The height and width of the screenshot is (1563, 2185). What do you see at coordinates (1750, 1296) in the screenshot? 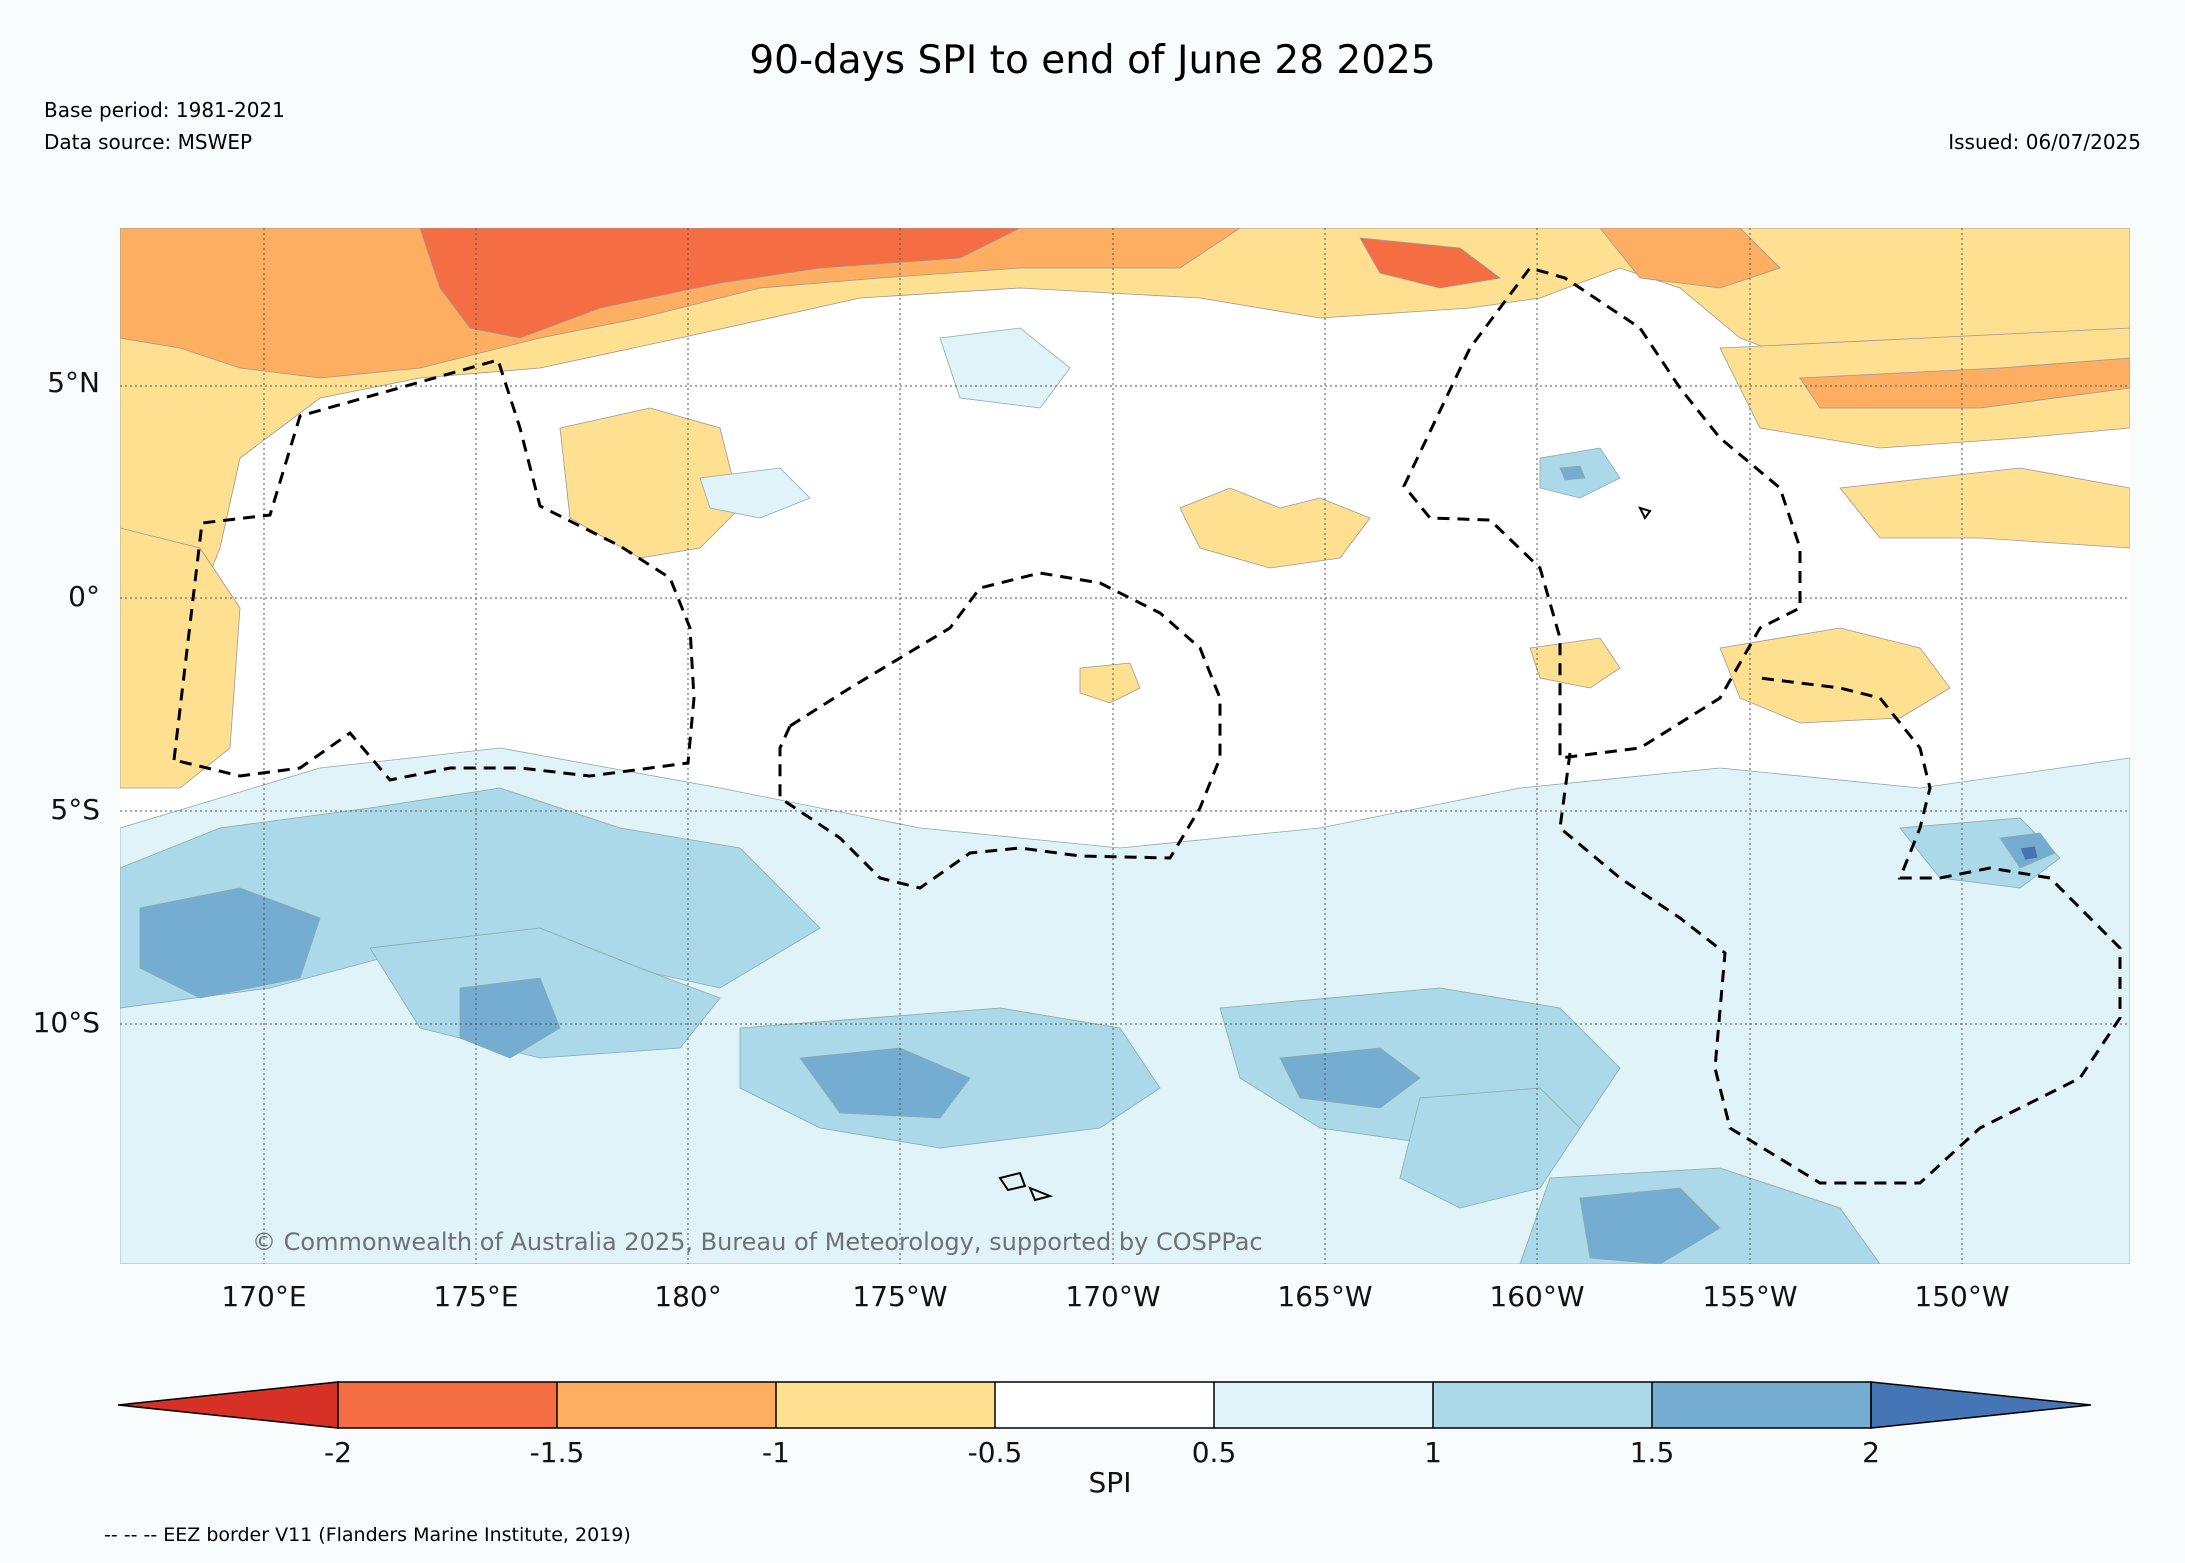
I see `lon-label-155w: 155°W` at bounding box center [1750, 1296].